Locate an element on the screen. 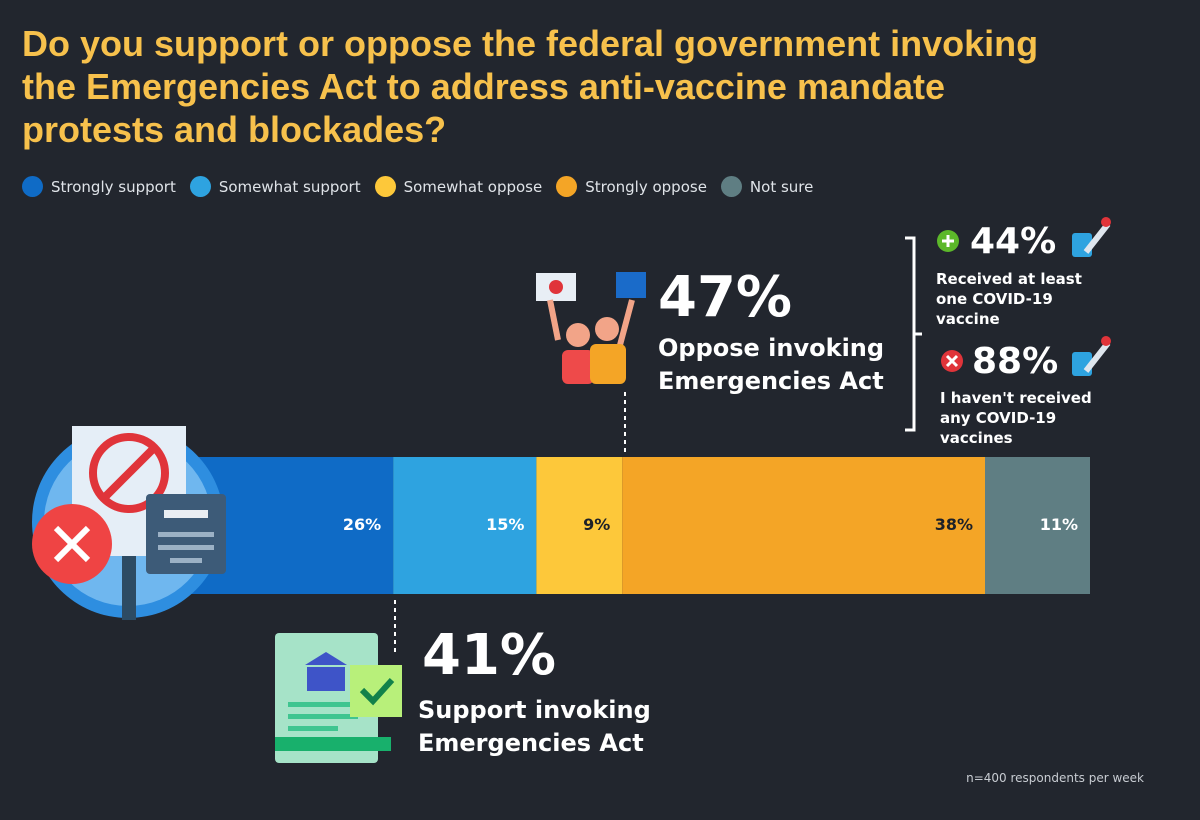  oppose-pct: 47% is located at coordinates (725, 297).